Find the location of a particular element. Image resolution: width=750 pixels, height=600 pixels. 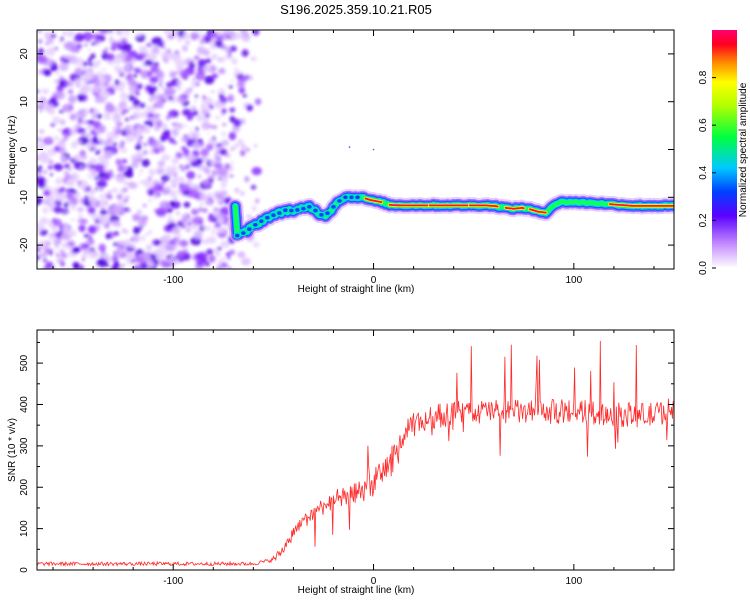

y-tick-label: 100 is located at coordinates (24, 528).